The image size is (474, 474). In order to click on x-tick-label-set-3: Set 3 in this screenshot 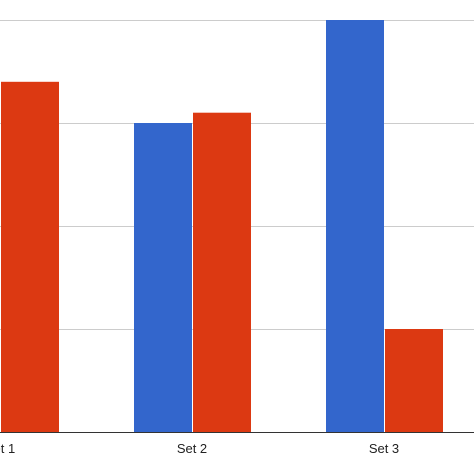, I will do `click(384, 448)`.